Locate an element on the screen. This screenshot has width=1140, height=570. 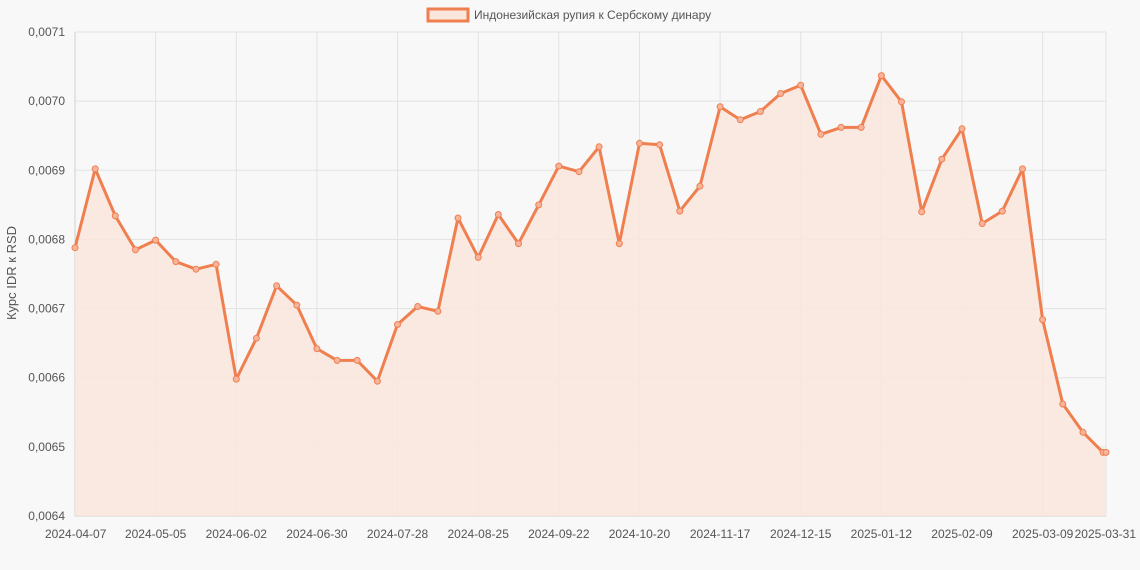
y-tick-label: 0,0069 is located at coordinates (46, 170).